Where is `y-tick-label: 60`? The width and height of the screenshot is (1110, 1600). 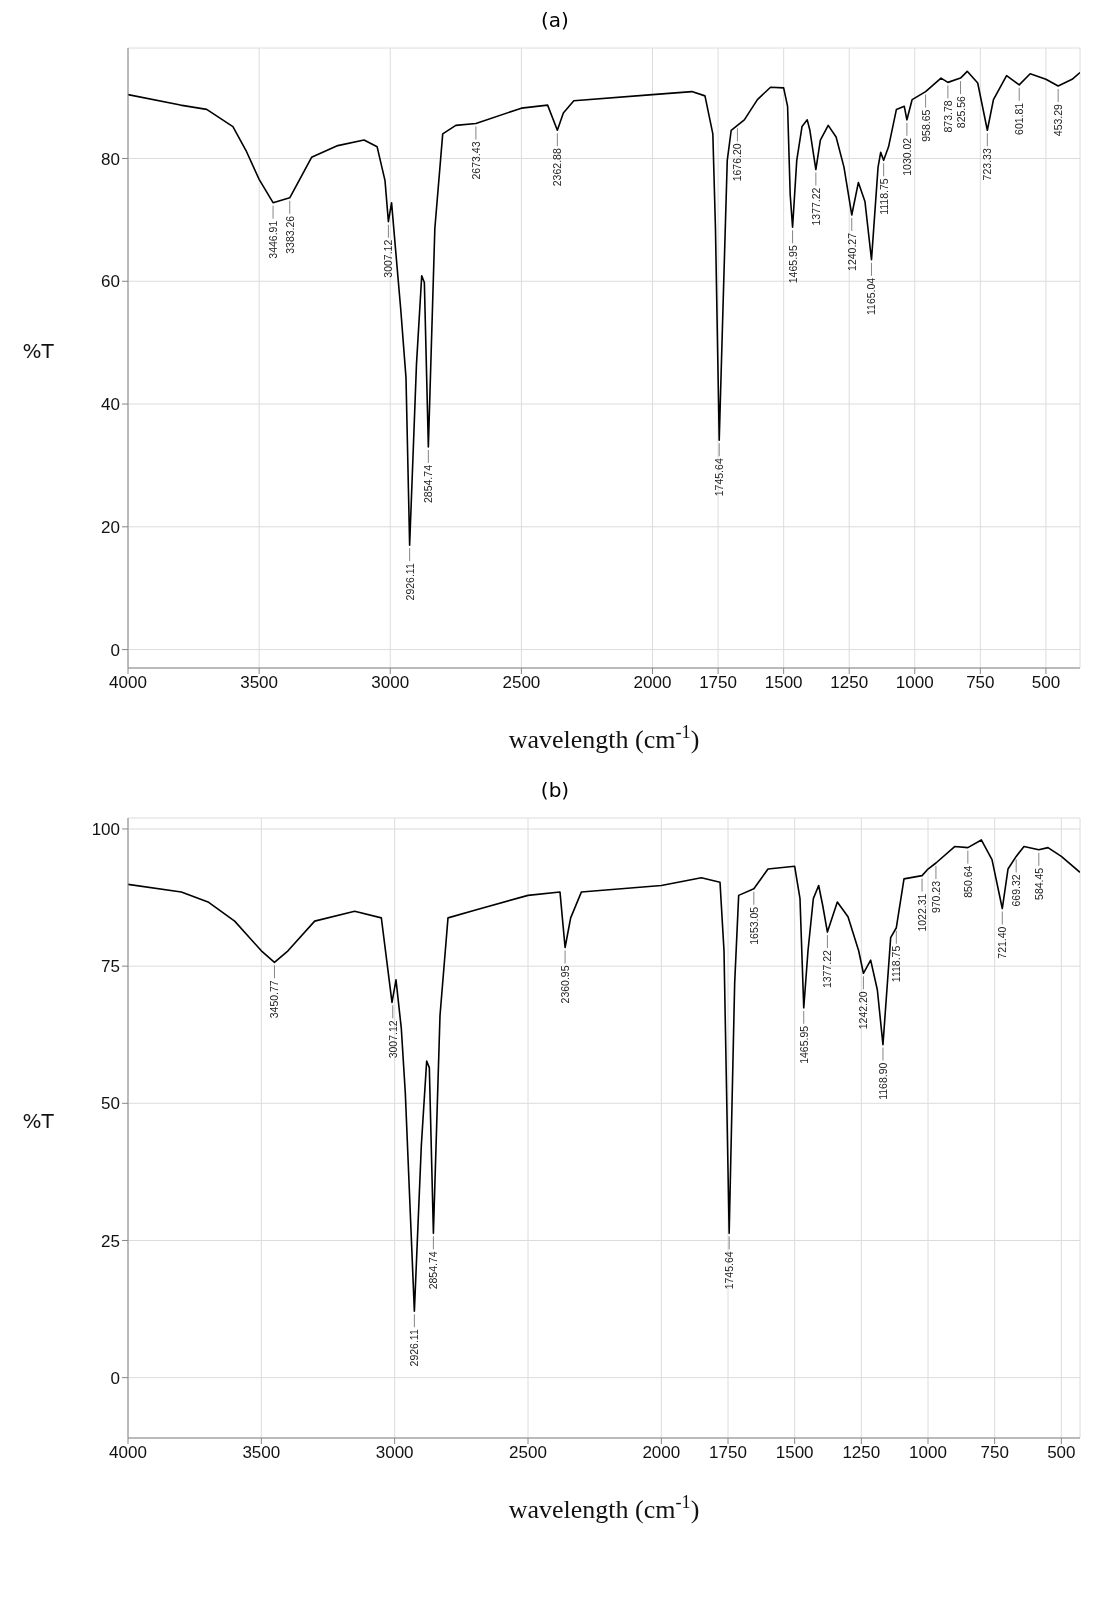
y-tick-label: 60 is located at coordinates (110, 282).